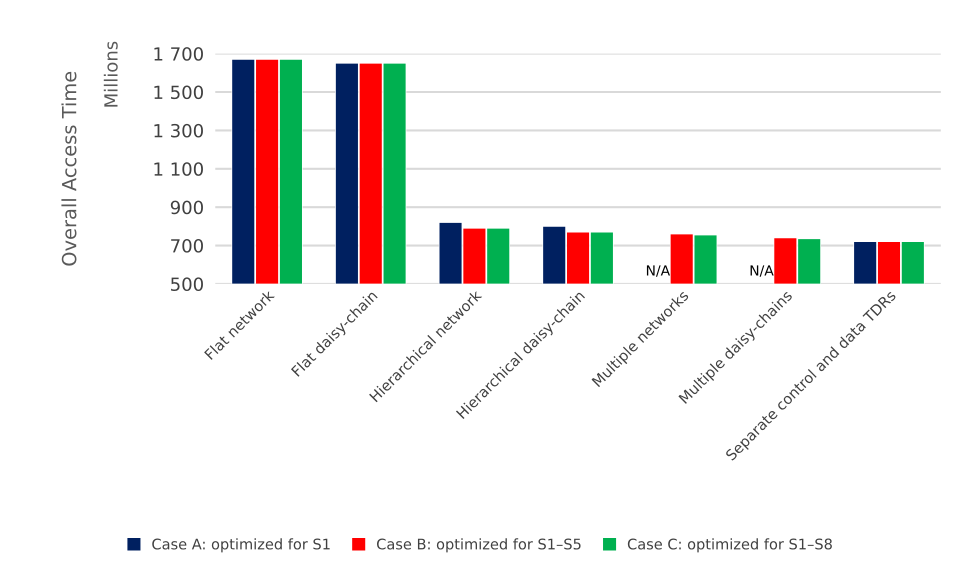 The width and height of the screenshot is (961, 583). What do you see at coordinates (730, 545) in the screenshot?
I see `legend-label: Case C: optimized for S1–S8` at bounding box center [730, 545].